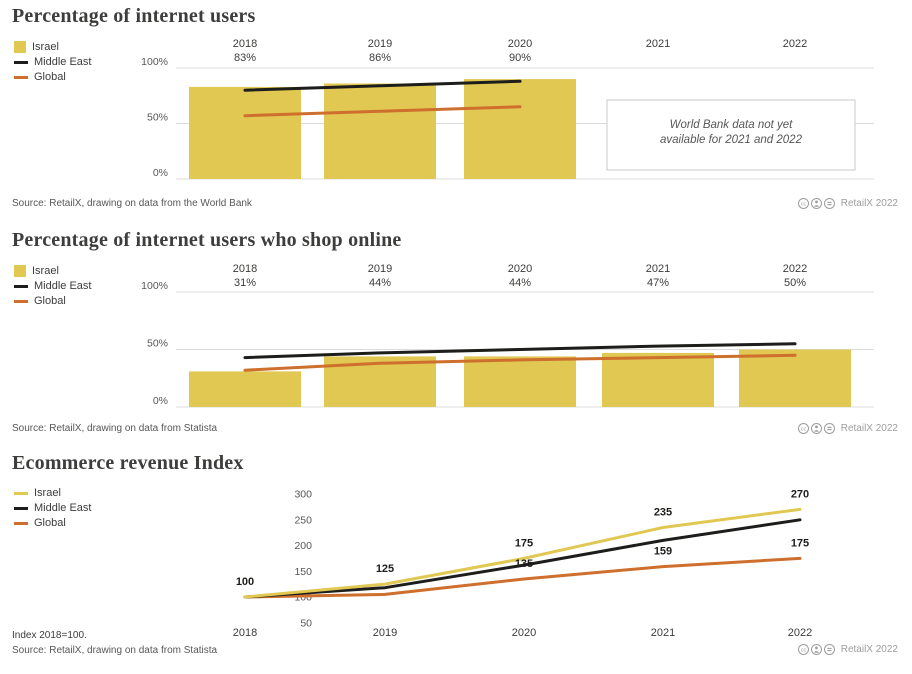 The image size is (912, 674). I want to click on chart1-legend: Israel Middle East Global, so click(52, 62).